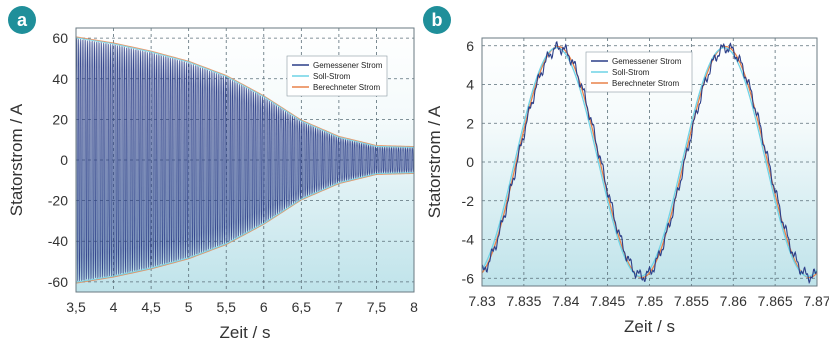 The height and width of the screenshot is (345, 829). I want to click on panel-badge: a, so click(22, 20).